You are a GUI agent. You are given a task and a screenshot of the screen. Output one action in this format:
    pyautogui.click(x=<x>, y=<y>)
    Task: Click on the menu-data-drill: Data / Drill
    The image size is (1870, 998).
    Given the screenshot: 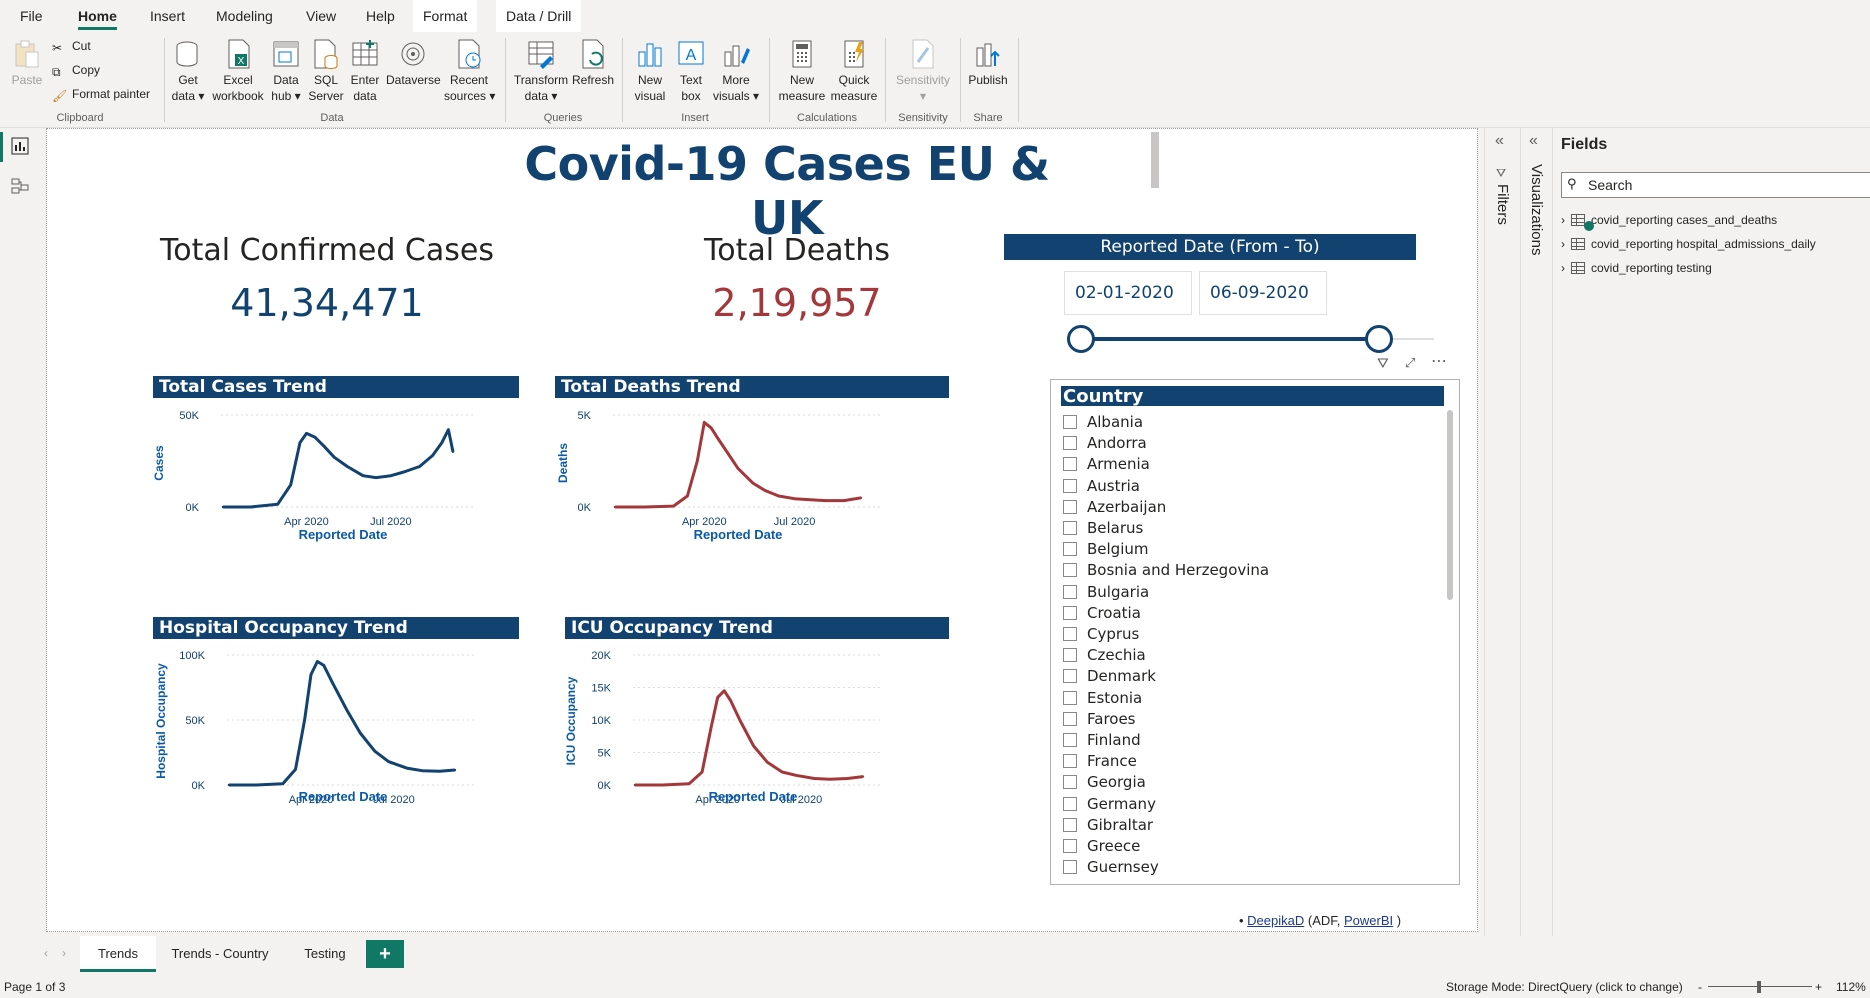 What is the action you would take?
    pyautogui.click(x=539, y=16)
    